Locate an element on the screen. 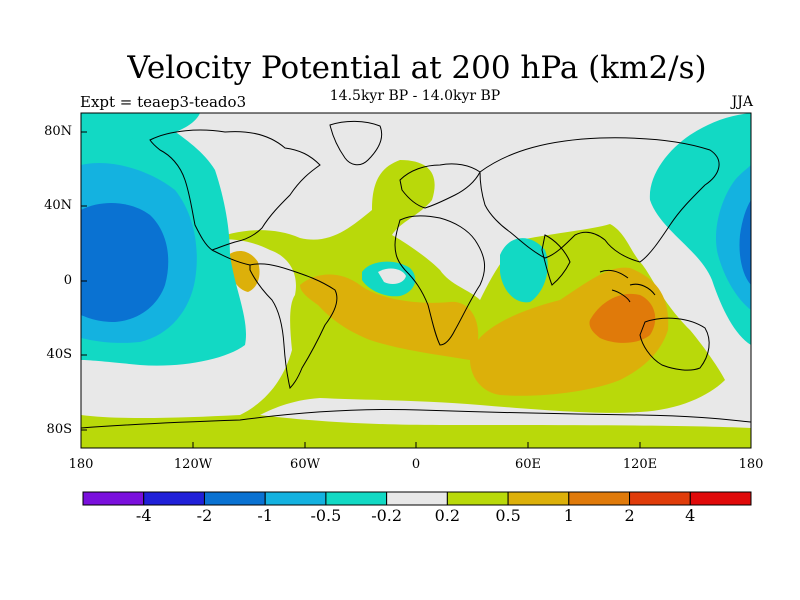 The image size is (800, 600). page-title: Velocity Potential at 200 hPa (km2/s) is located at coordinates (417, 68).